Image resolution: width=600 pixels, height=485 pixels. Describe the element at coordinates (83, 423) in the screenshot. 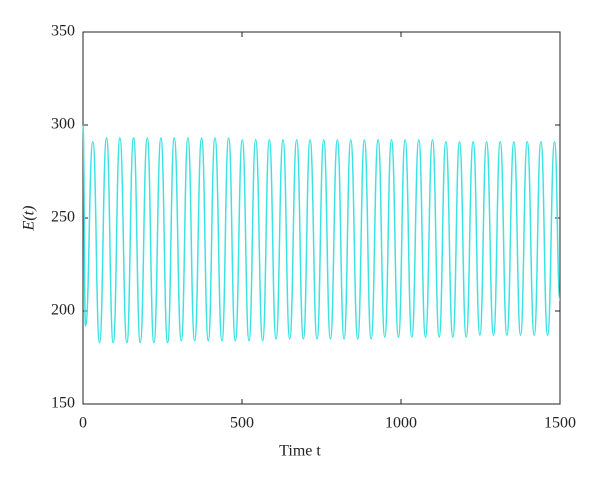

I see `x-tick-label: 0` at that location.